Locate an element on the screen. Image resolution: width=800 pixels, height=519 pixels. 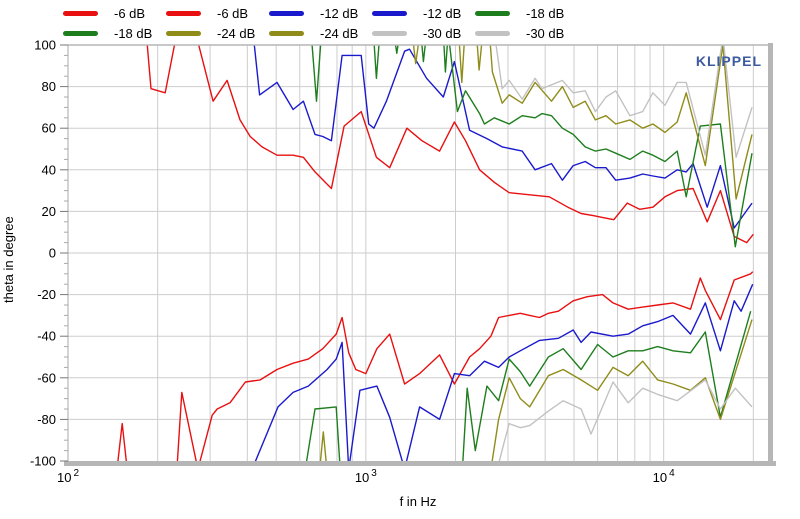
x-tick-label: 10 3 is located at coordinates (366, 476).